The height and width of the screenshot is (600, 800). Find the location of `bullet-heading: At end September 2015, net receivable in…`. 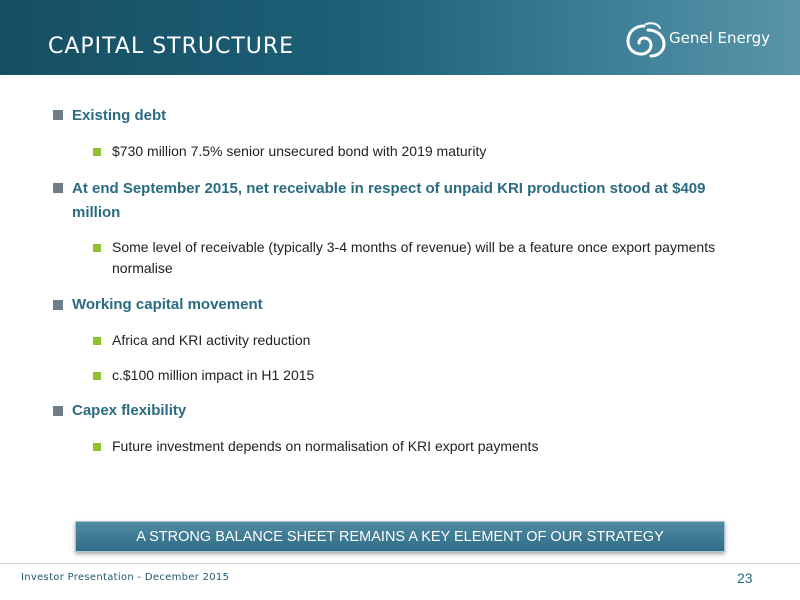

bullet-heading: At end September 2015, net receivable in… is located at coordinates (389, 200).